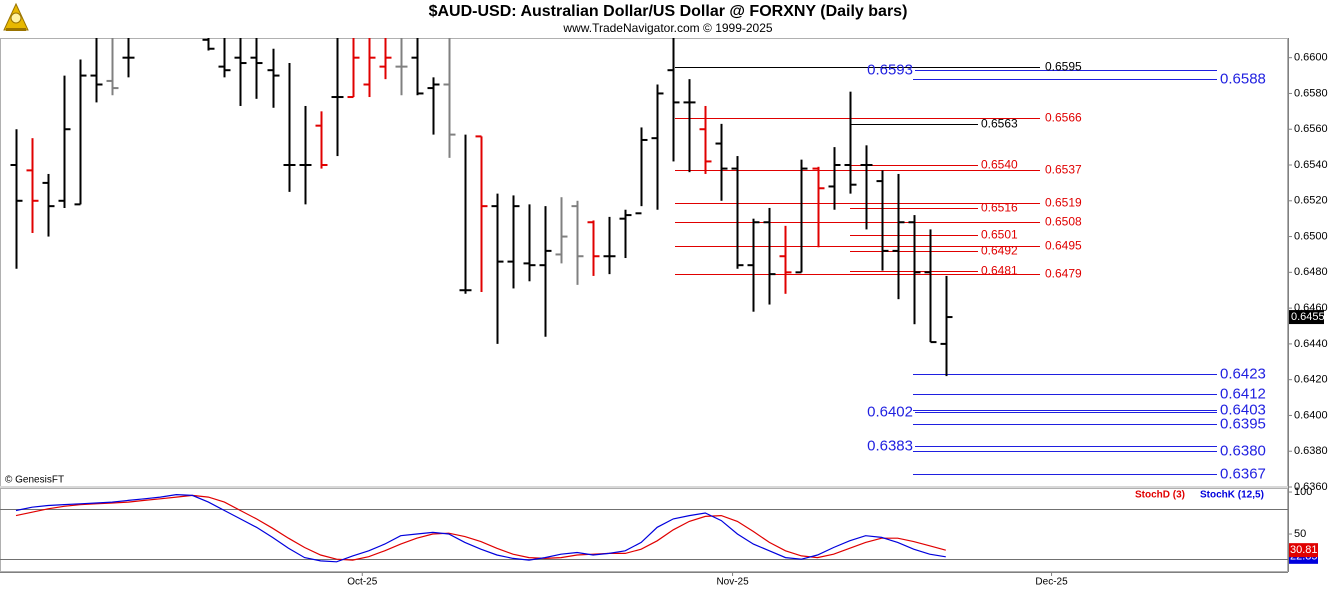 The height and width of the screenshot is (591, 1336). I want to click on level-label: 0.6395, so click(1243, 423).